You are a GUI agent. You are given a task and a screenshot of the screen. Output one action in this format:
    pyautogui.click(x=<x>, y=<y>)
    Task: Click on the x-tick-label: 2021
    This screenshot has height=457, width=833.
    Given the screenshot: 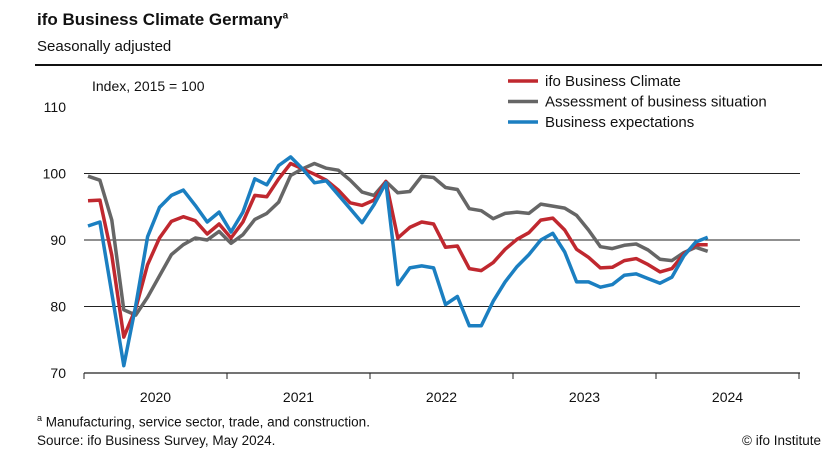 What is the action you would take?
    pyautogui.click(x=298, y=397)
    